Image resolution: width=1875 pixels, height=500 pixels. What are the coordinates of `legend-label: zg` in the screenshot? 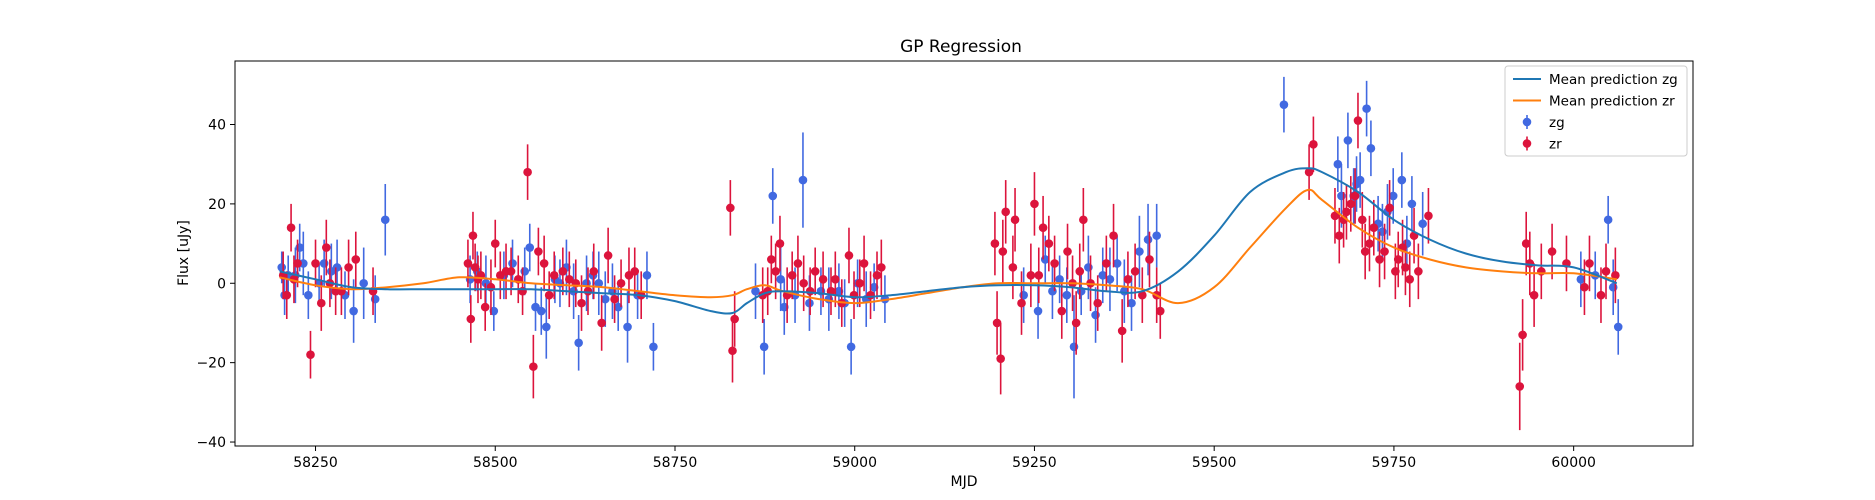 It's located at (1557, 123).